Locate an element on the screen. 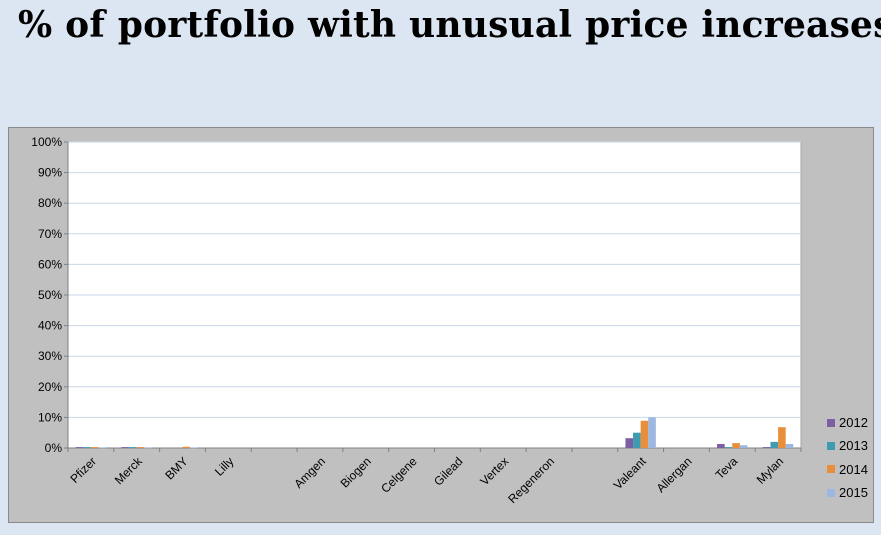  y-tick-label: 0% is located at coordinates (54, 448).